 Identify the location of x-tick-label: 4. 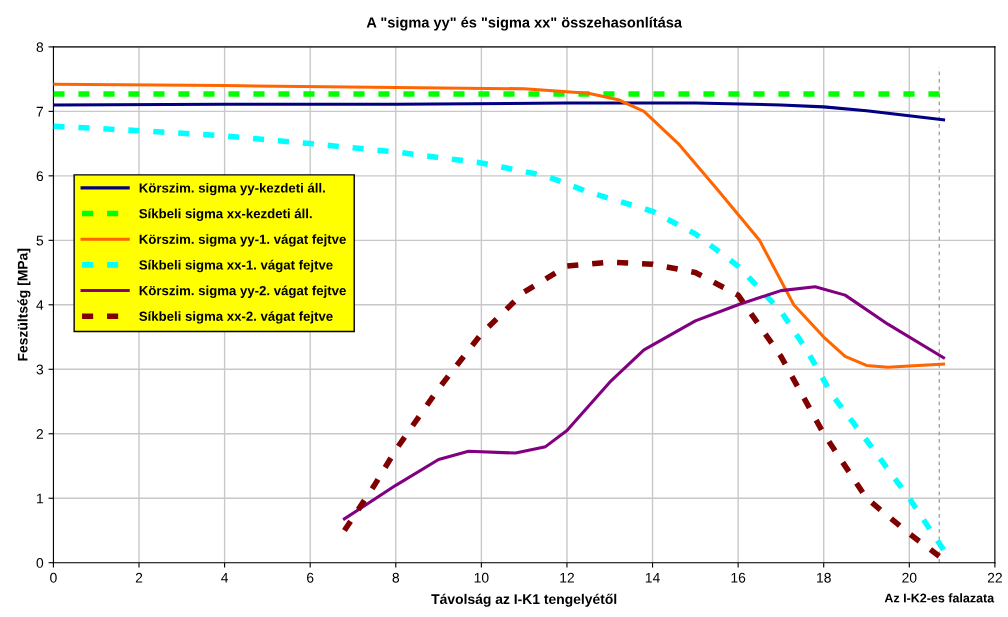
(225, 577).